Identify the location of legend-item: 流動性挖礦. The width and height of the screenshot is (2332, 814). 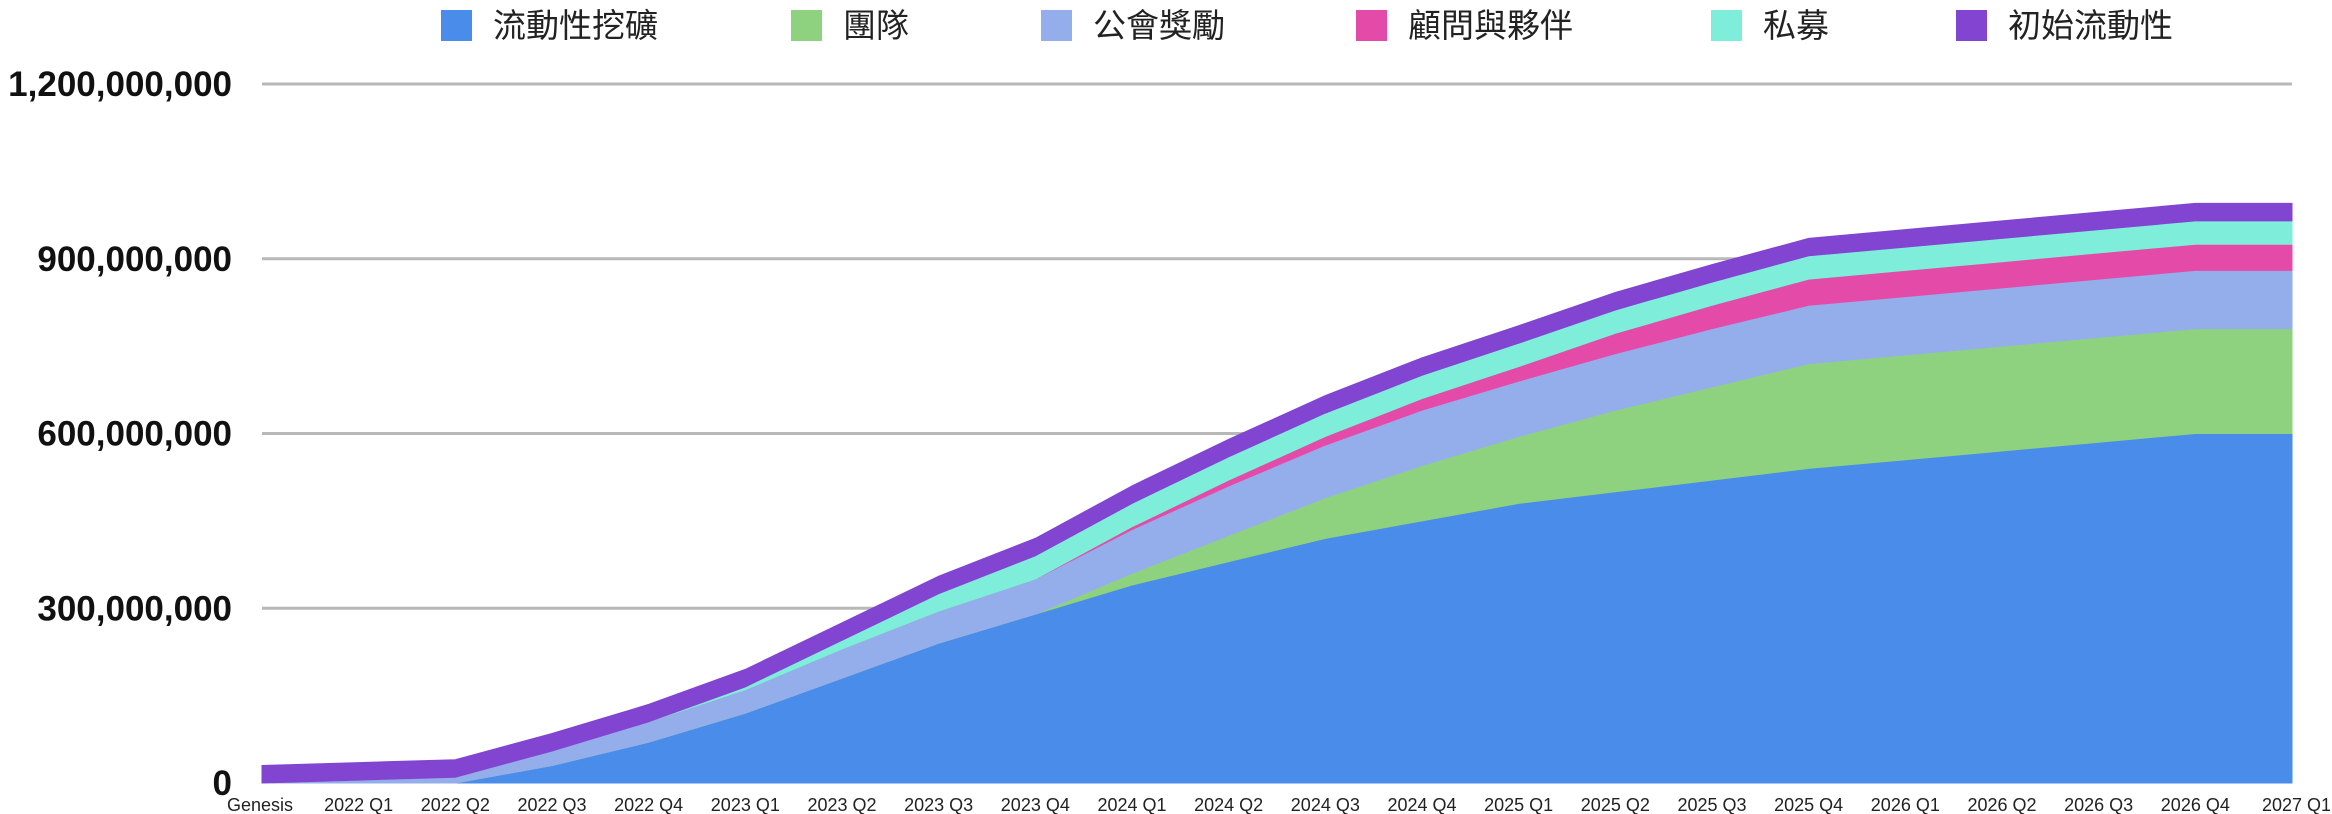
(549, 25).